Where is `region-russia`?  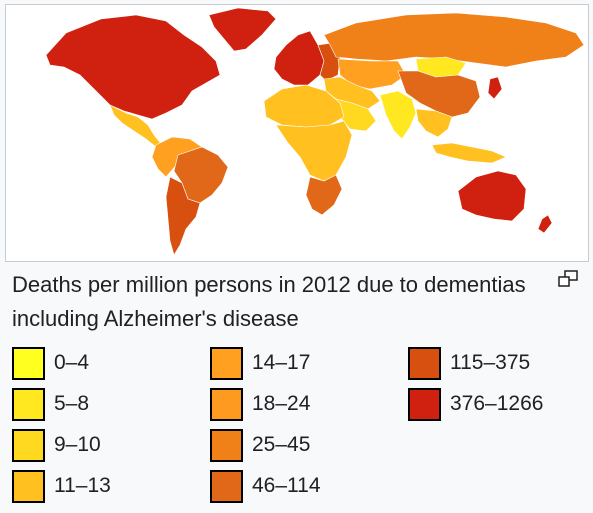
region-russia is located at coordinates (454, 40).